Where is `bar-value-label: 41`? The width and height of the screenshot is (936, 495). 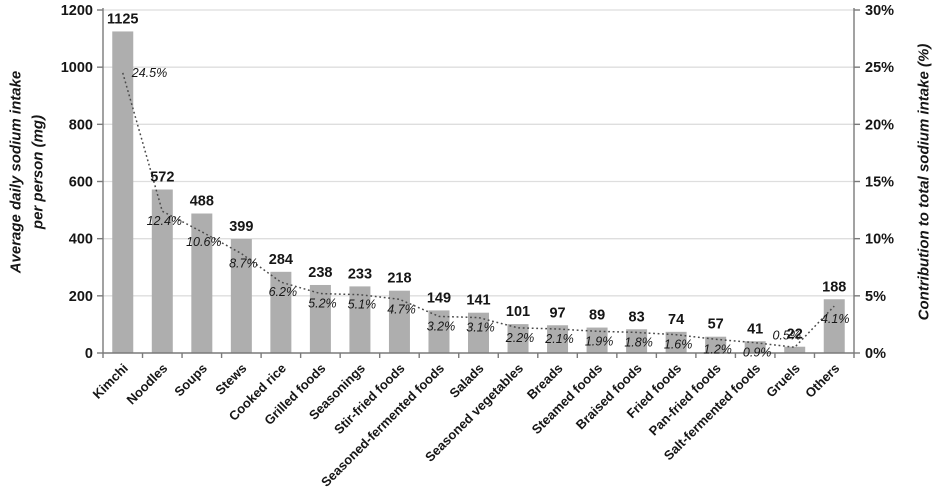
bar-value-label: 41 is located at coordinates (755, 329).